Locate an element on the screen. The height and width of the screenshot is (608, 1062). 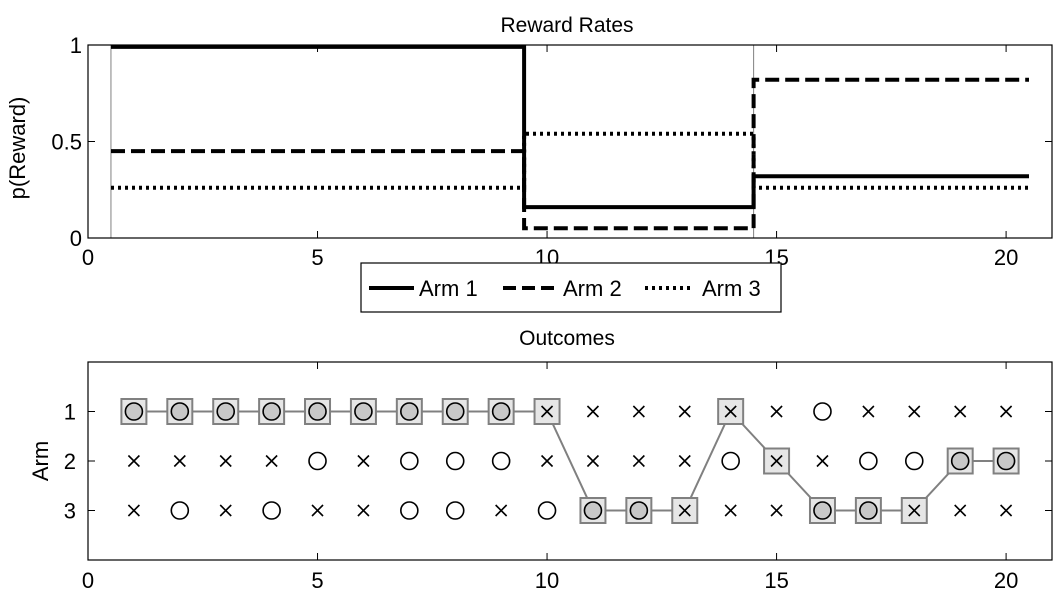
top-xtick-label: 0 is located at coordinates (88, 257).